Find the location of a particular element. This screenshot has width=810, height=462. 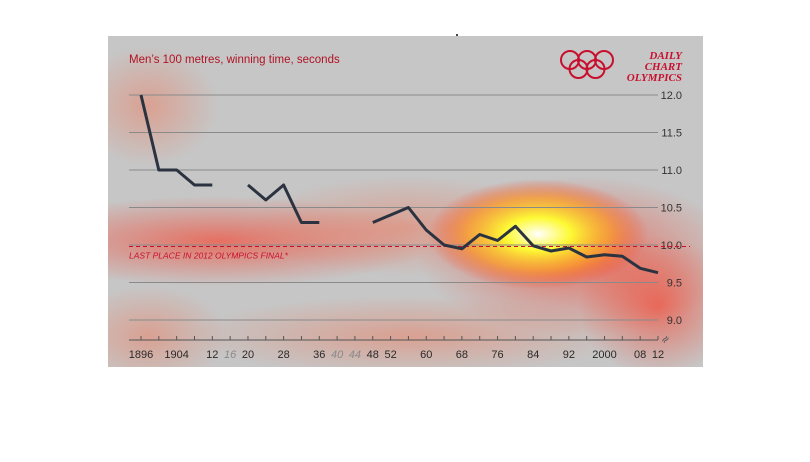

x-tick-label: 1904 is located at coordinates (176, 355).